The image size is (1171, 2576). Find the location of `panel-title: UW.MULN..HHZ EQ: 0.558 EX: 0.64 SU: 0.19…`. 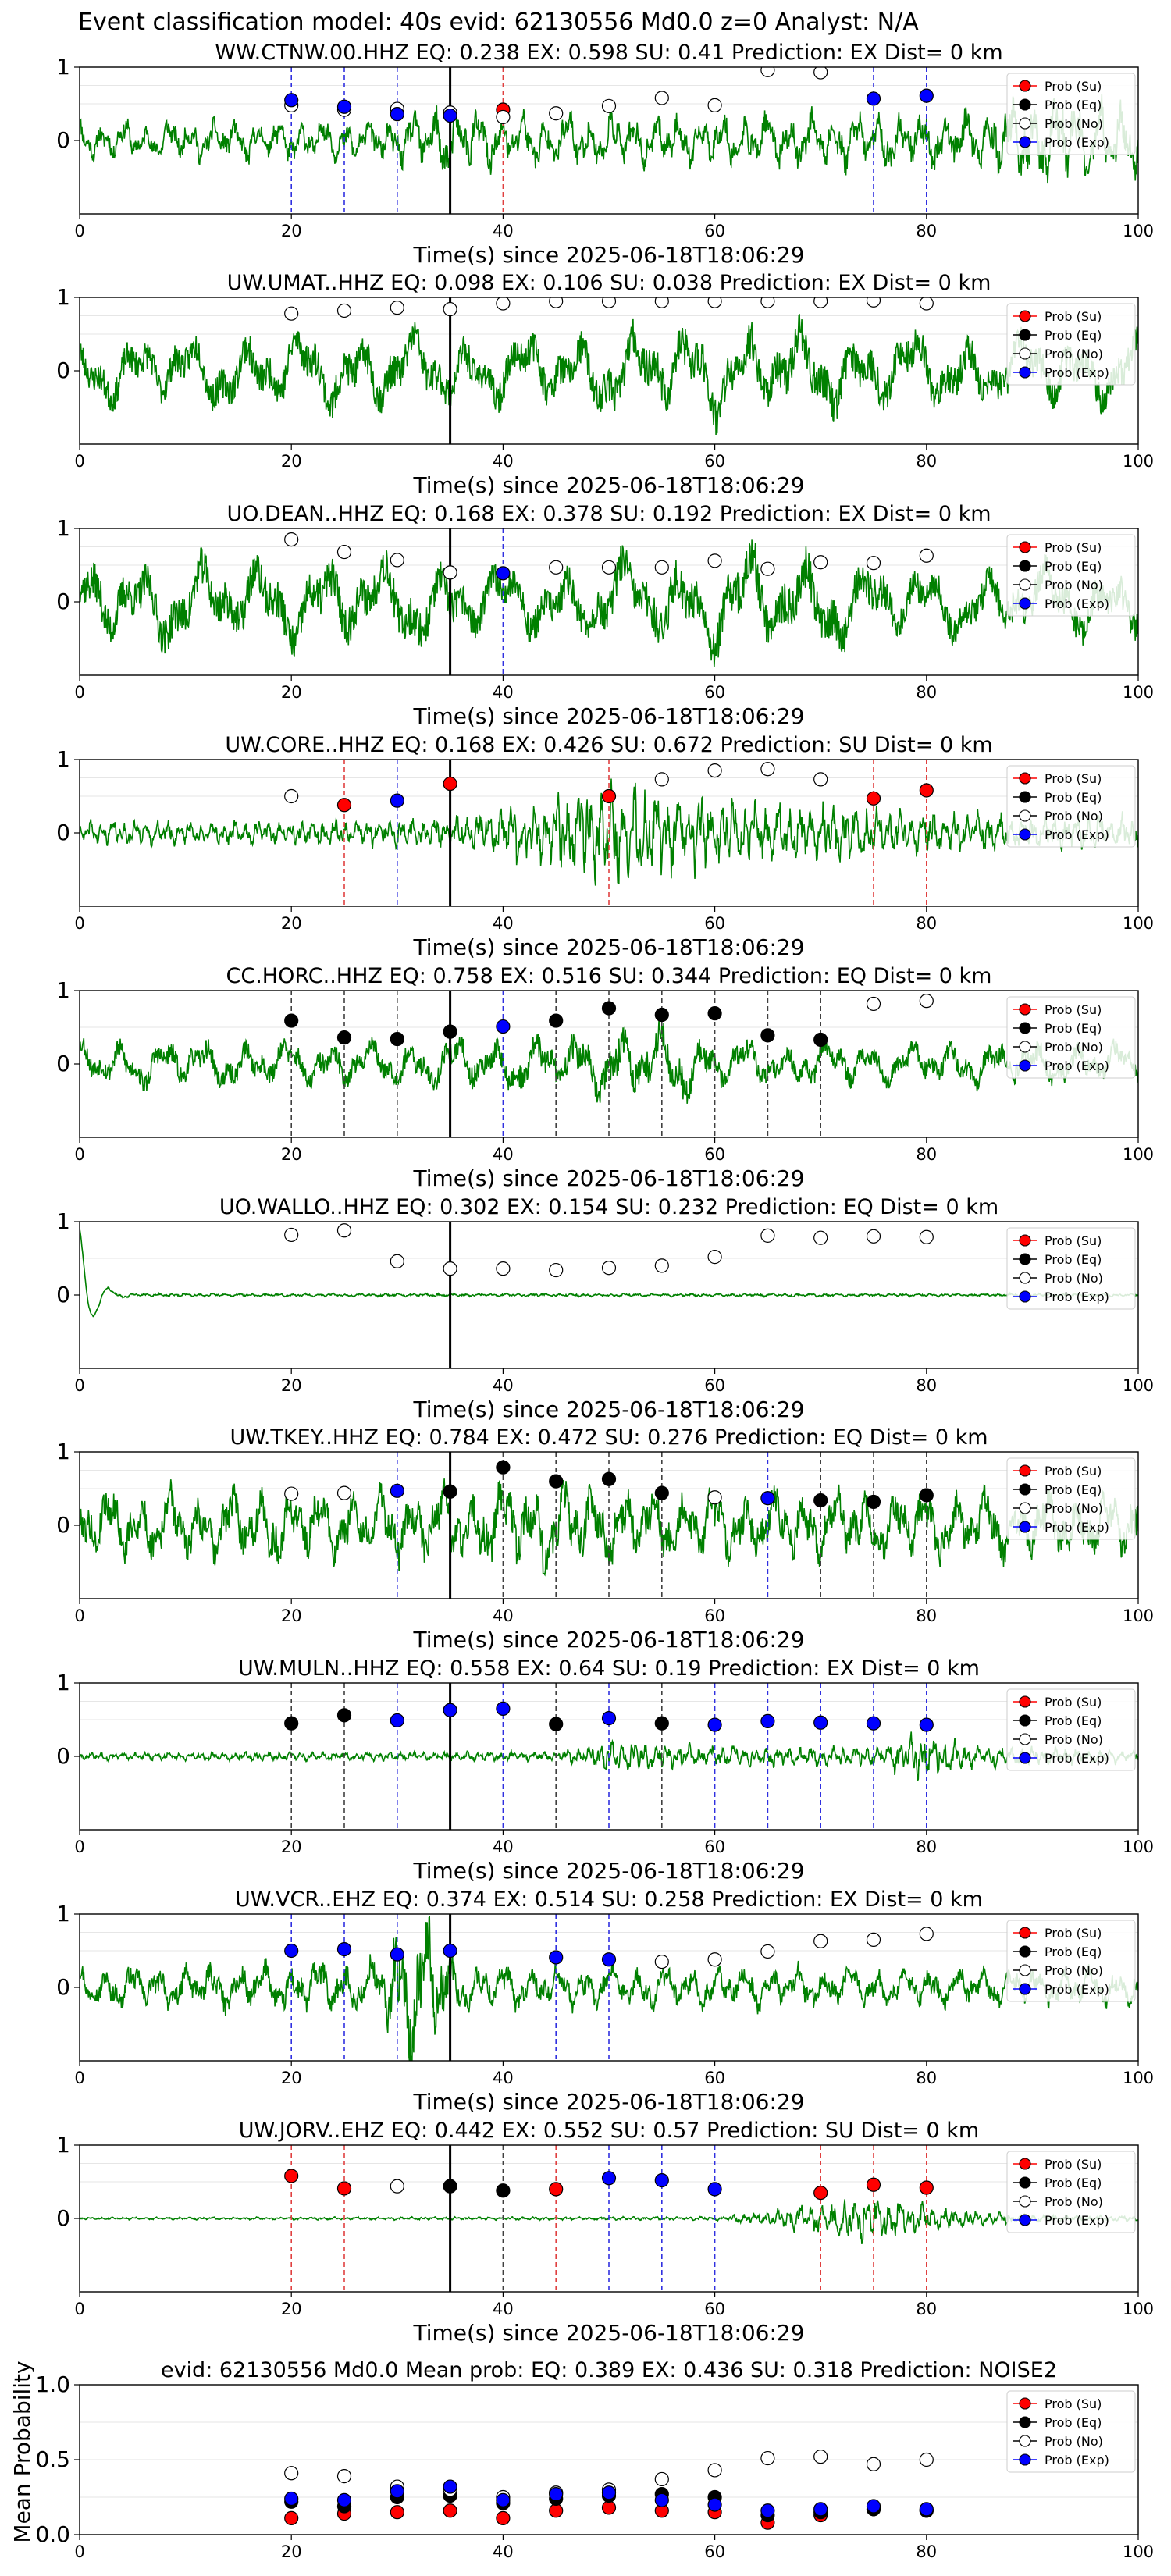

panel-title: UW.MULN..HHZ EQ: 0.558 EX: 0.64 SU: 0.19… is located at coordinates (609, 1668).